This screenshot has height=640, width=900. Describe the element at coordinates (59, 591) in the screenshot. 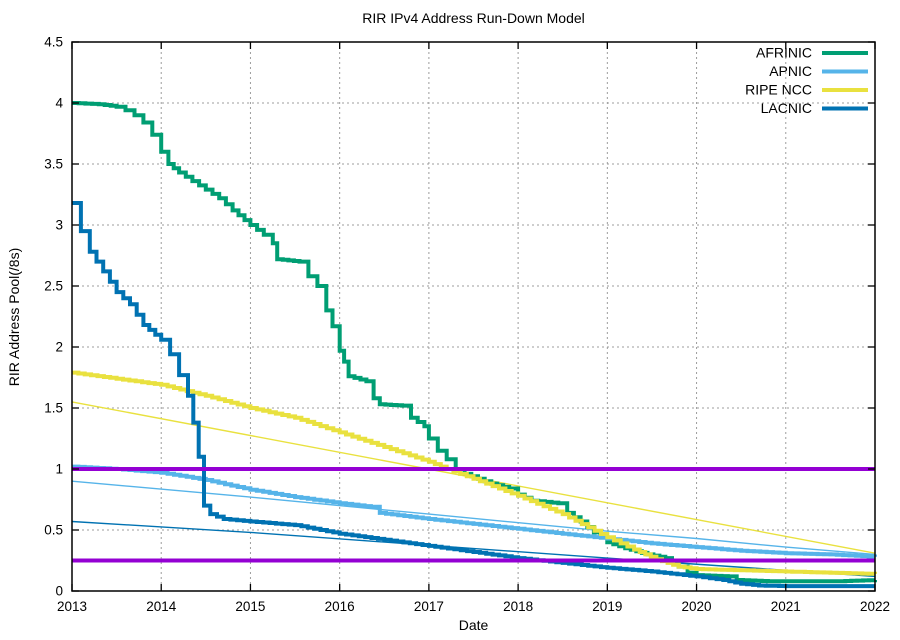

I see `y-tick-label-0: 0` at that location.